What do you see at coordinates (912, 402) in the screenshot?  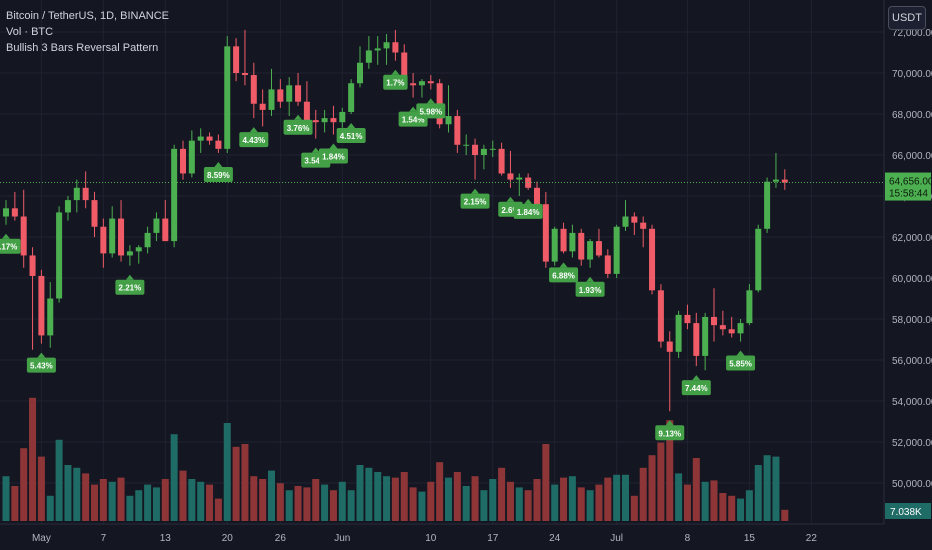 I see `price-tick-label: 54,000.00` at bounding box center [912, 402].